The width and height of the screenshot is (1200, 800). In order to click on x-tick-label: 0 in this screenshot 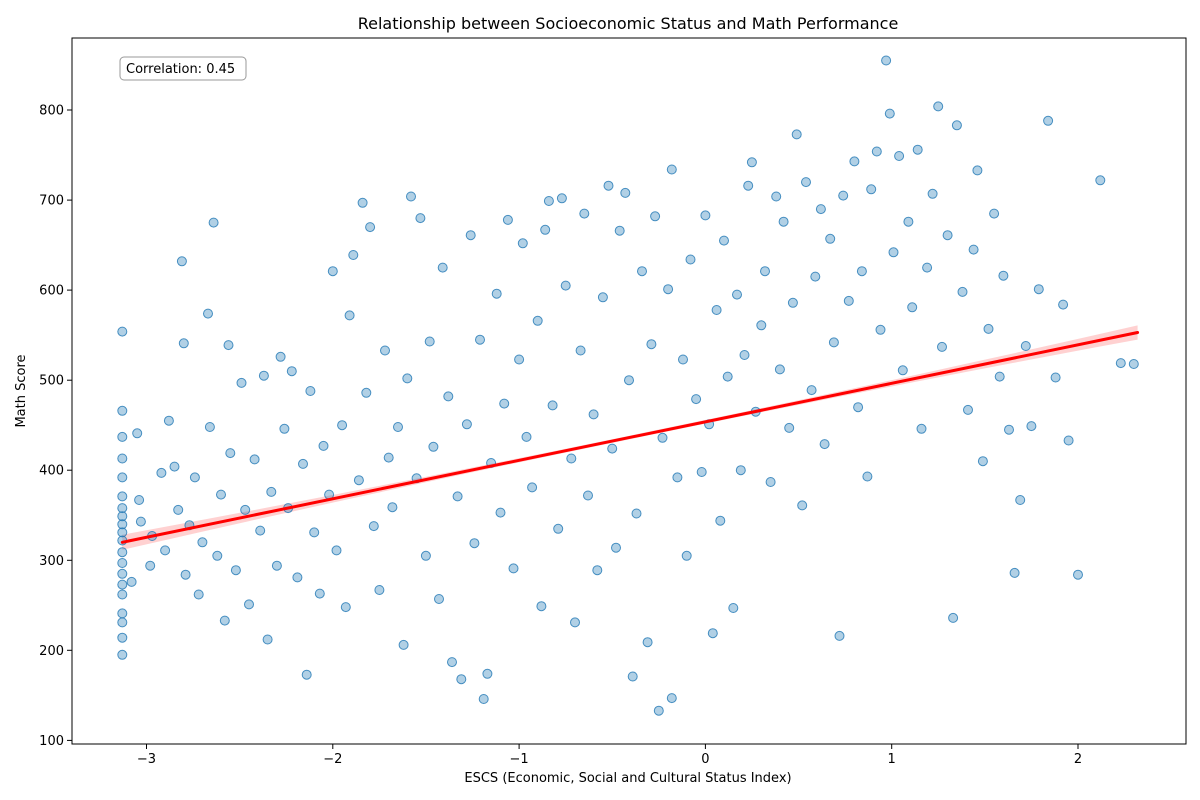, I will do `click(705, 759)`.